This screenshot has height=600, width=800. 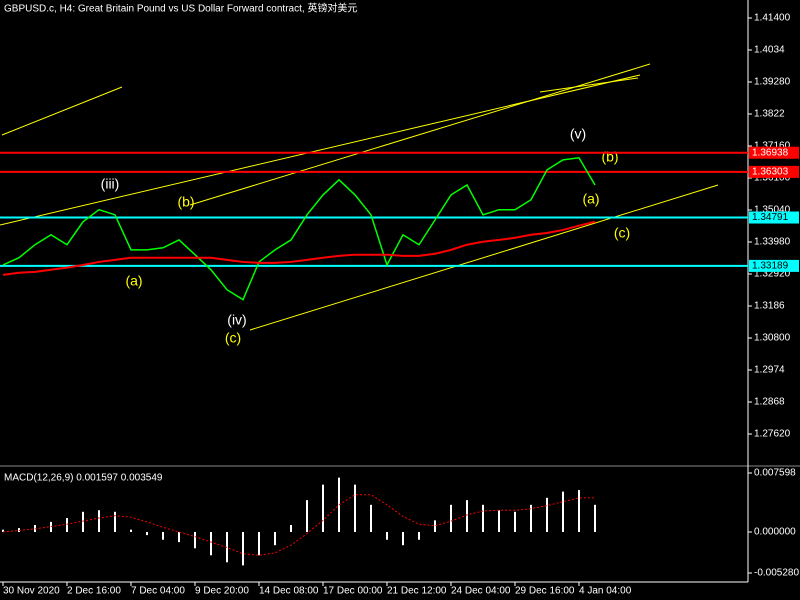 I want to click on y-tick-label: 1.41400, so click(x=772, y=18).